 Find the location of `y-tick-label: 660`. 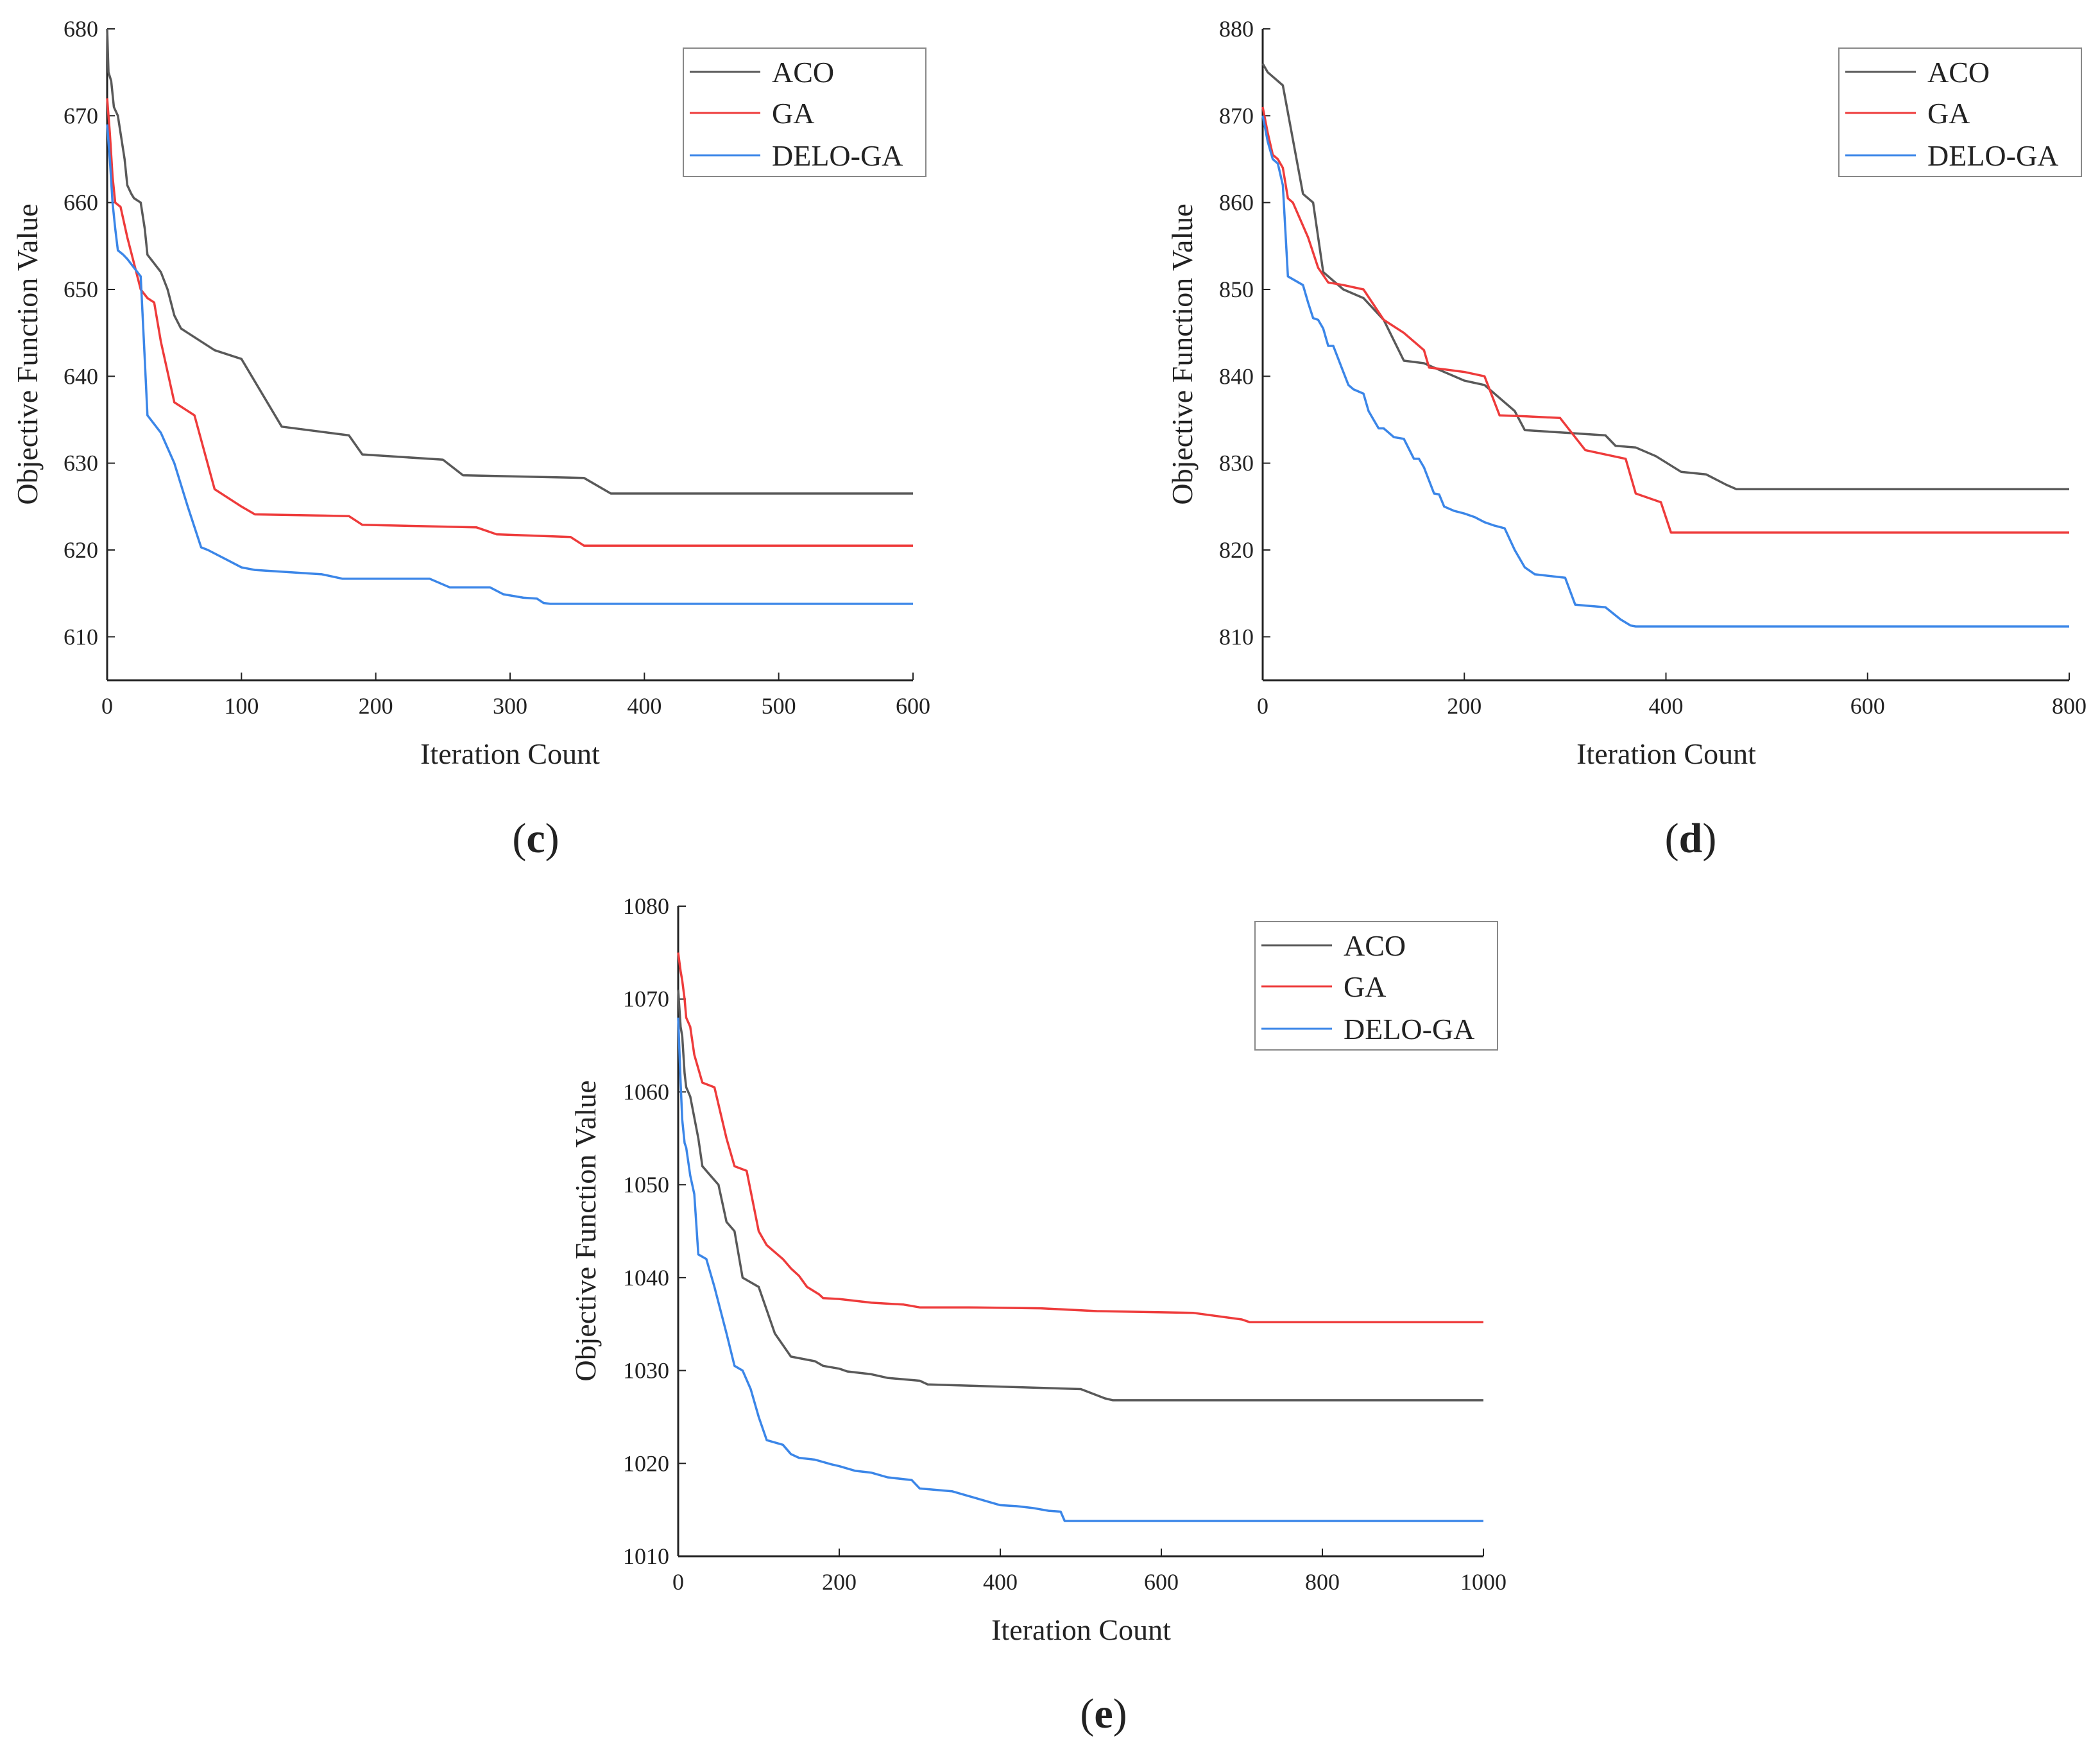

y-tick-label: 660 is located at coordinates (81, 203).